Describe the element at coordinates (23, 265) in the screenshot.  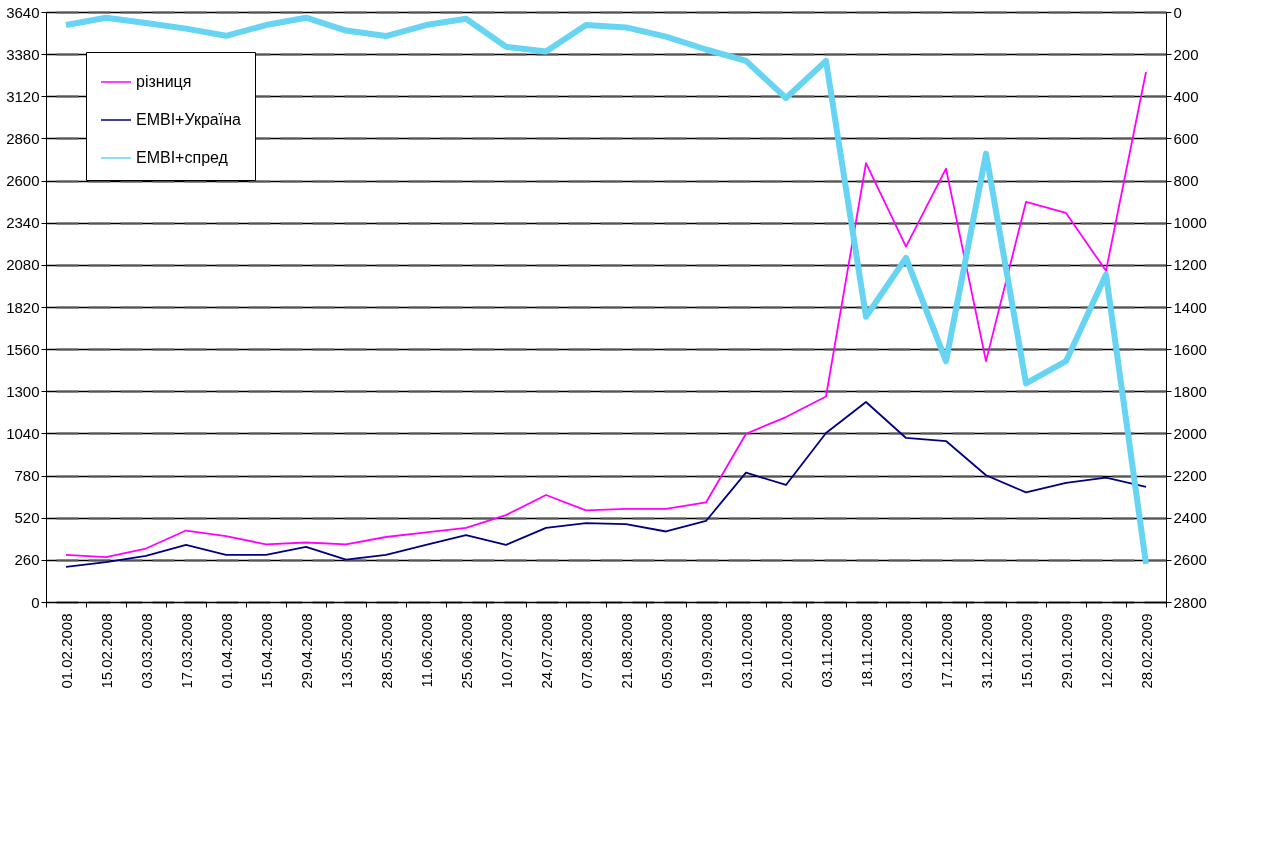
I see `y-tick-label: 2080` at that location.